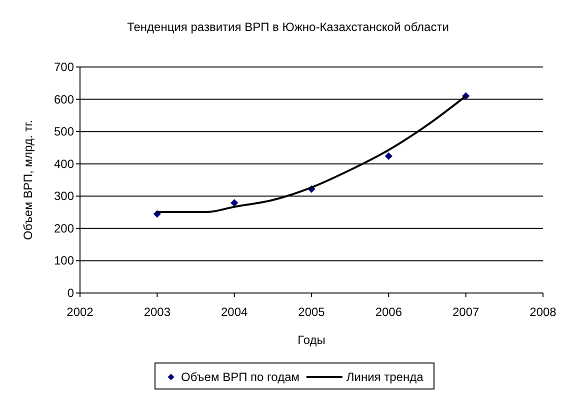 This screenshot has height=395, width=576. Describe the element at coordinates (288, 27) in the screenshot. I see `chart-title: Тенденция развития ВРП в Южно-Казахстанской области` at that location.